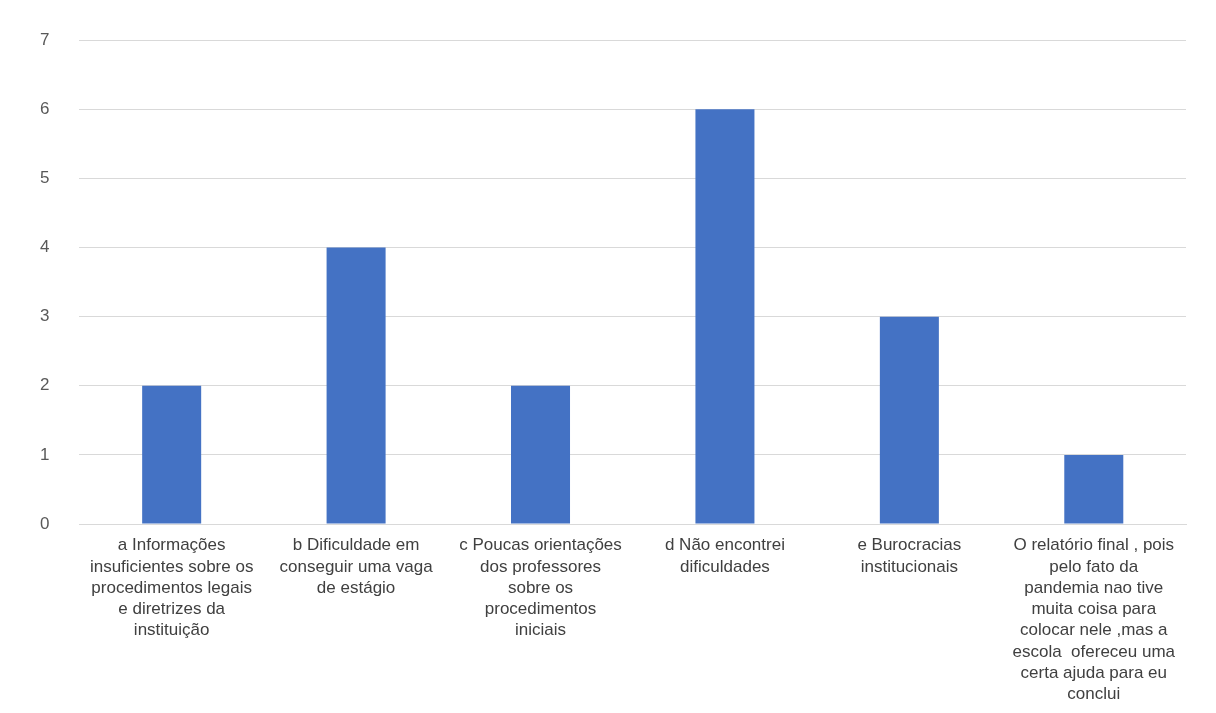  Describe the element at coordinates (171, 587) in the screenshot. I see `x-tick-label: a Informações insuficientes sobre os procedimentos legais e diretrizes da instituição` at that location.